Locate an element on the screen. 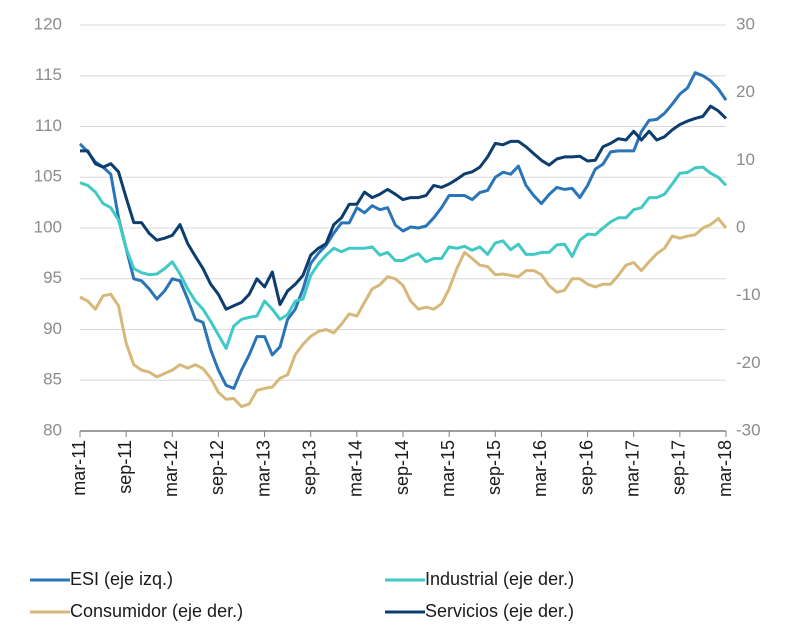 The image size is (794, 632). y-tick-label: 100 is located at coordinates (48, 226).